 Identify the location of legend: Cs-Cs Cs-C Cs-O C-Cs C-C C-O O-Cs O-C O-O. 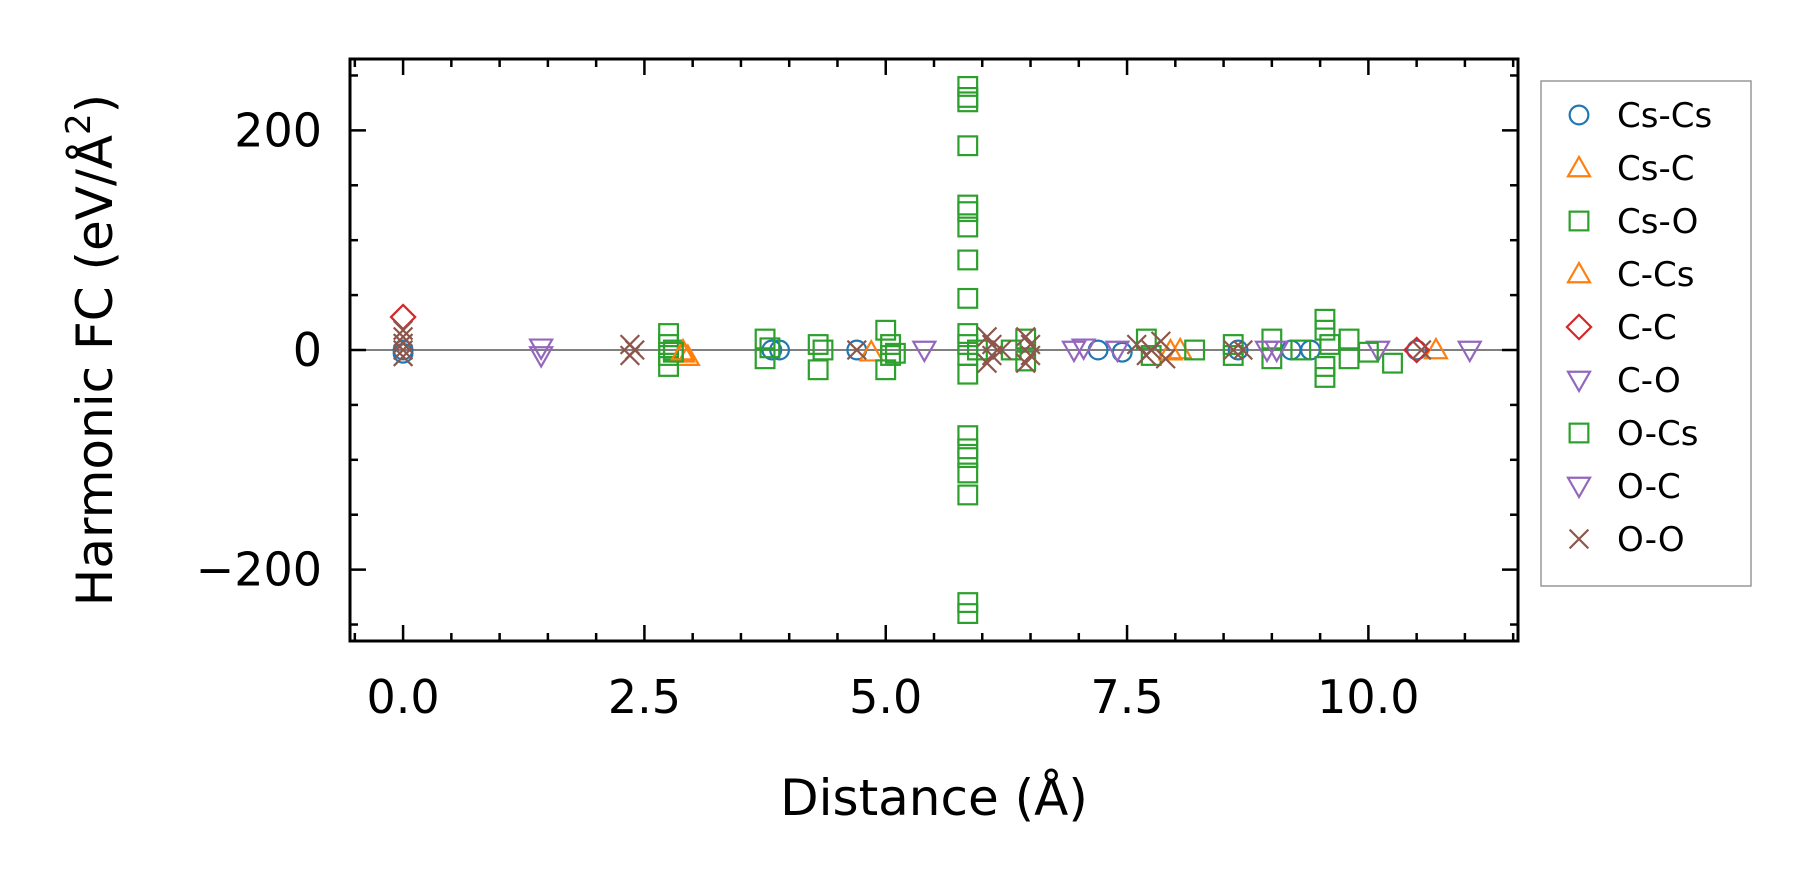
(1646, 333).